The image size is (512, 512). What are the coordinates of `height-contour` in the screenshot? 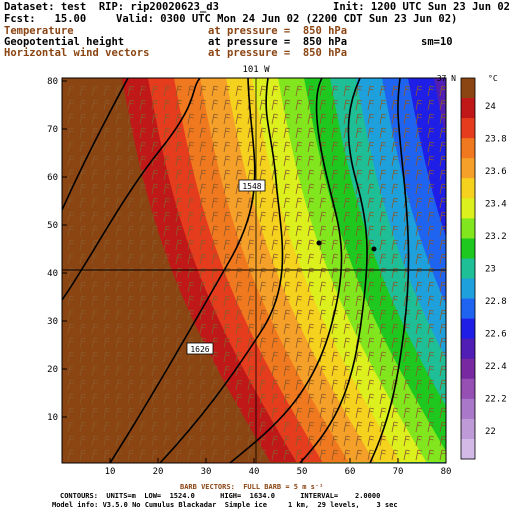 It's located at (95, 144).